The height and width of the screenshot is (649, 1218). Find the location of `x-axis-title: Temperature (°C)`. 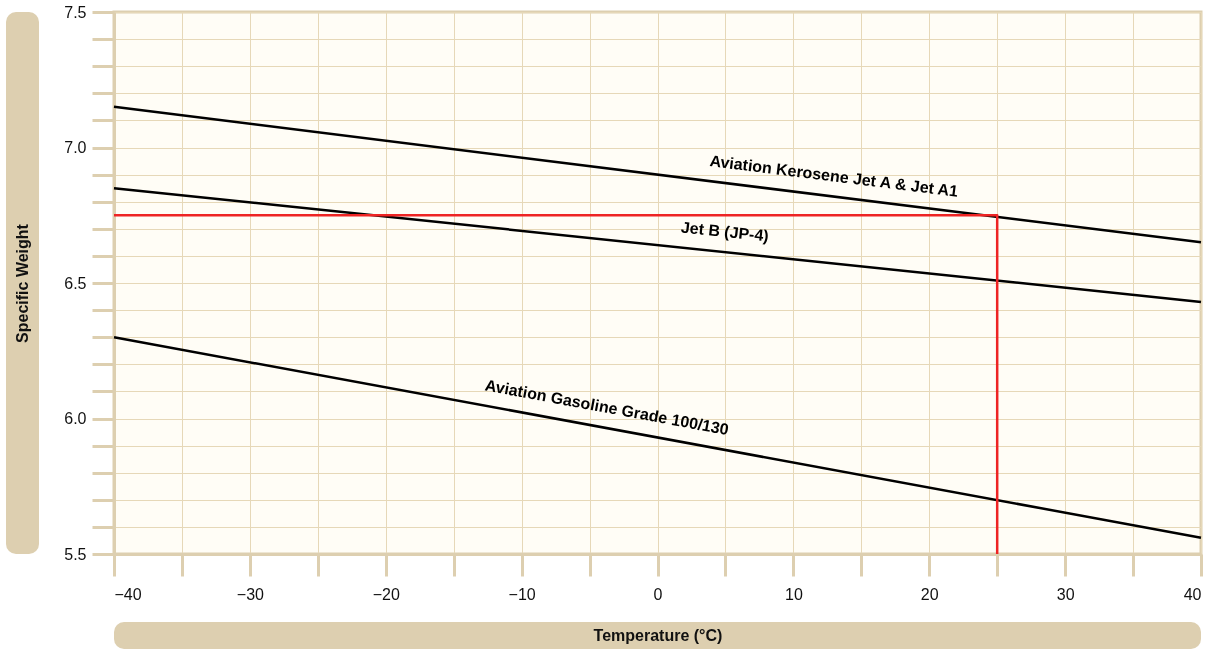

x-axis-title: Temperature (°C) is located at coordinates (658, 635).